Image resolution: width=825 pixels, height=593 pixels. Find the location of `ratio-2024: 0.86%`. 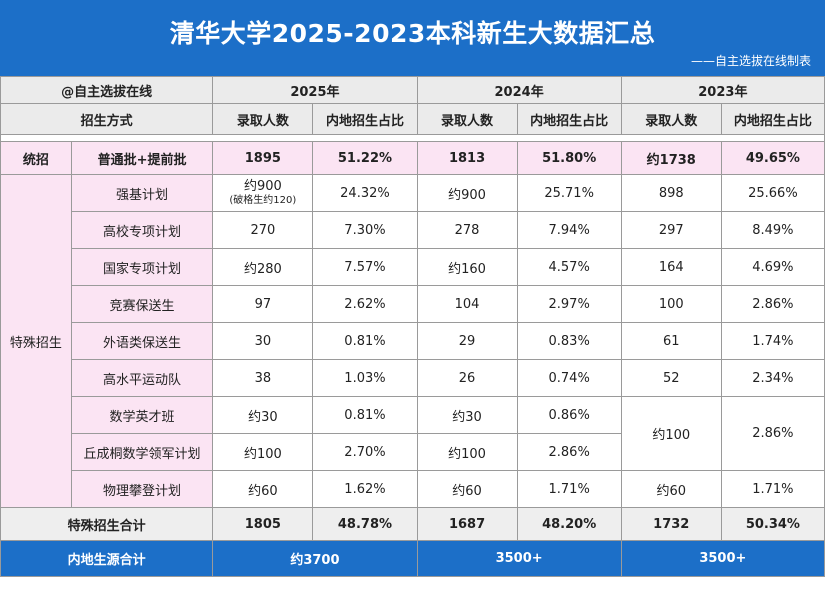

ratio-2024: 0.86% is located at coordinates (569, 415).